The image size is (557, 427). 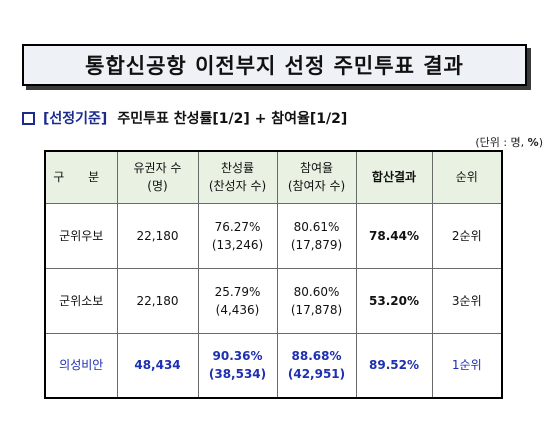 What do you see at coordinates (394, 300) in the screenshot?
I see `row-combined: 53.20%` at bounding box center [394, 300].